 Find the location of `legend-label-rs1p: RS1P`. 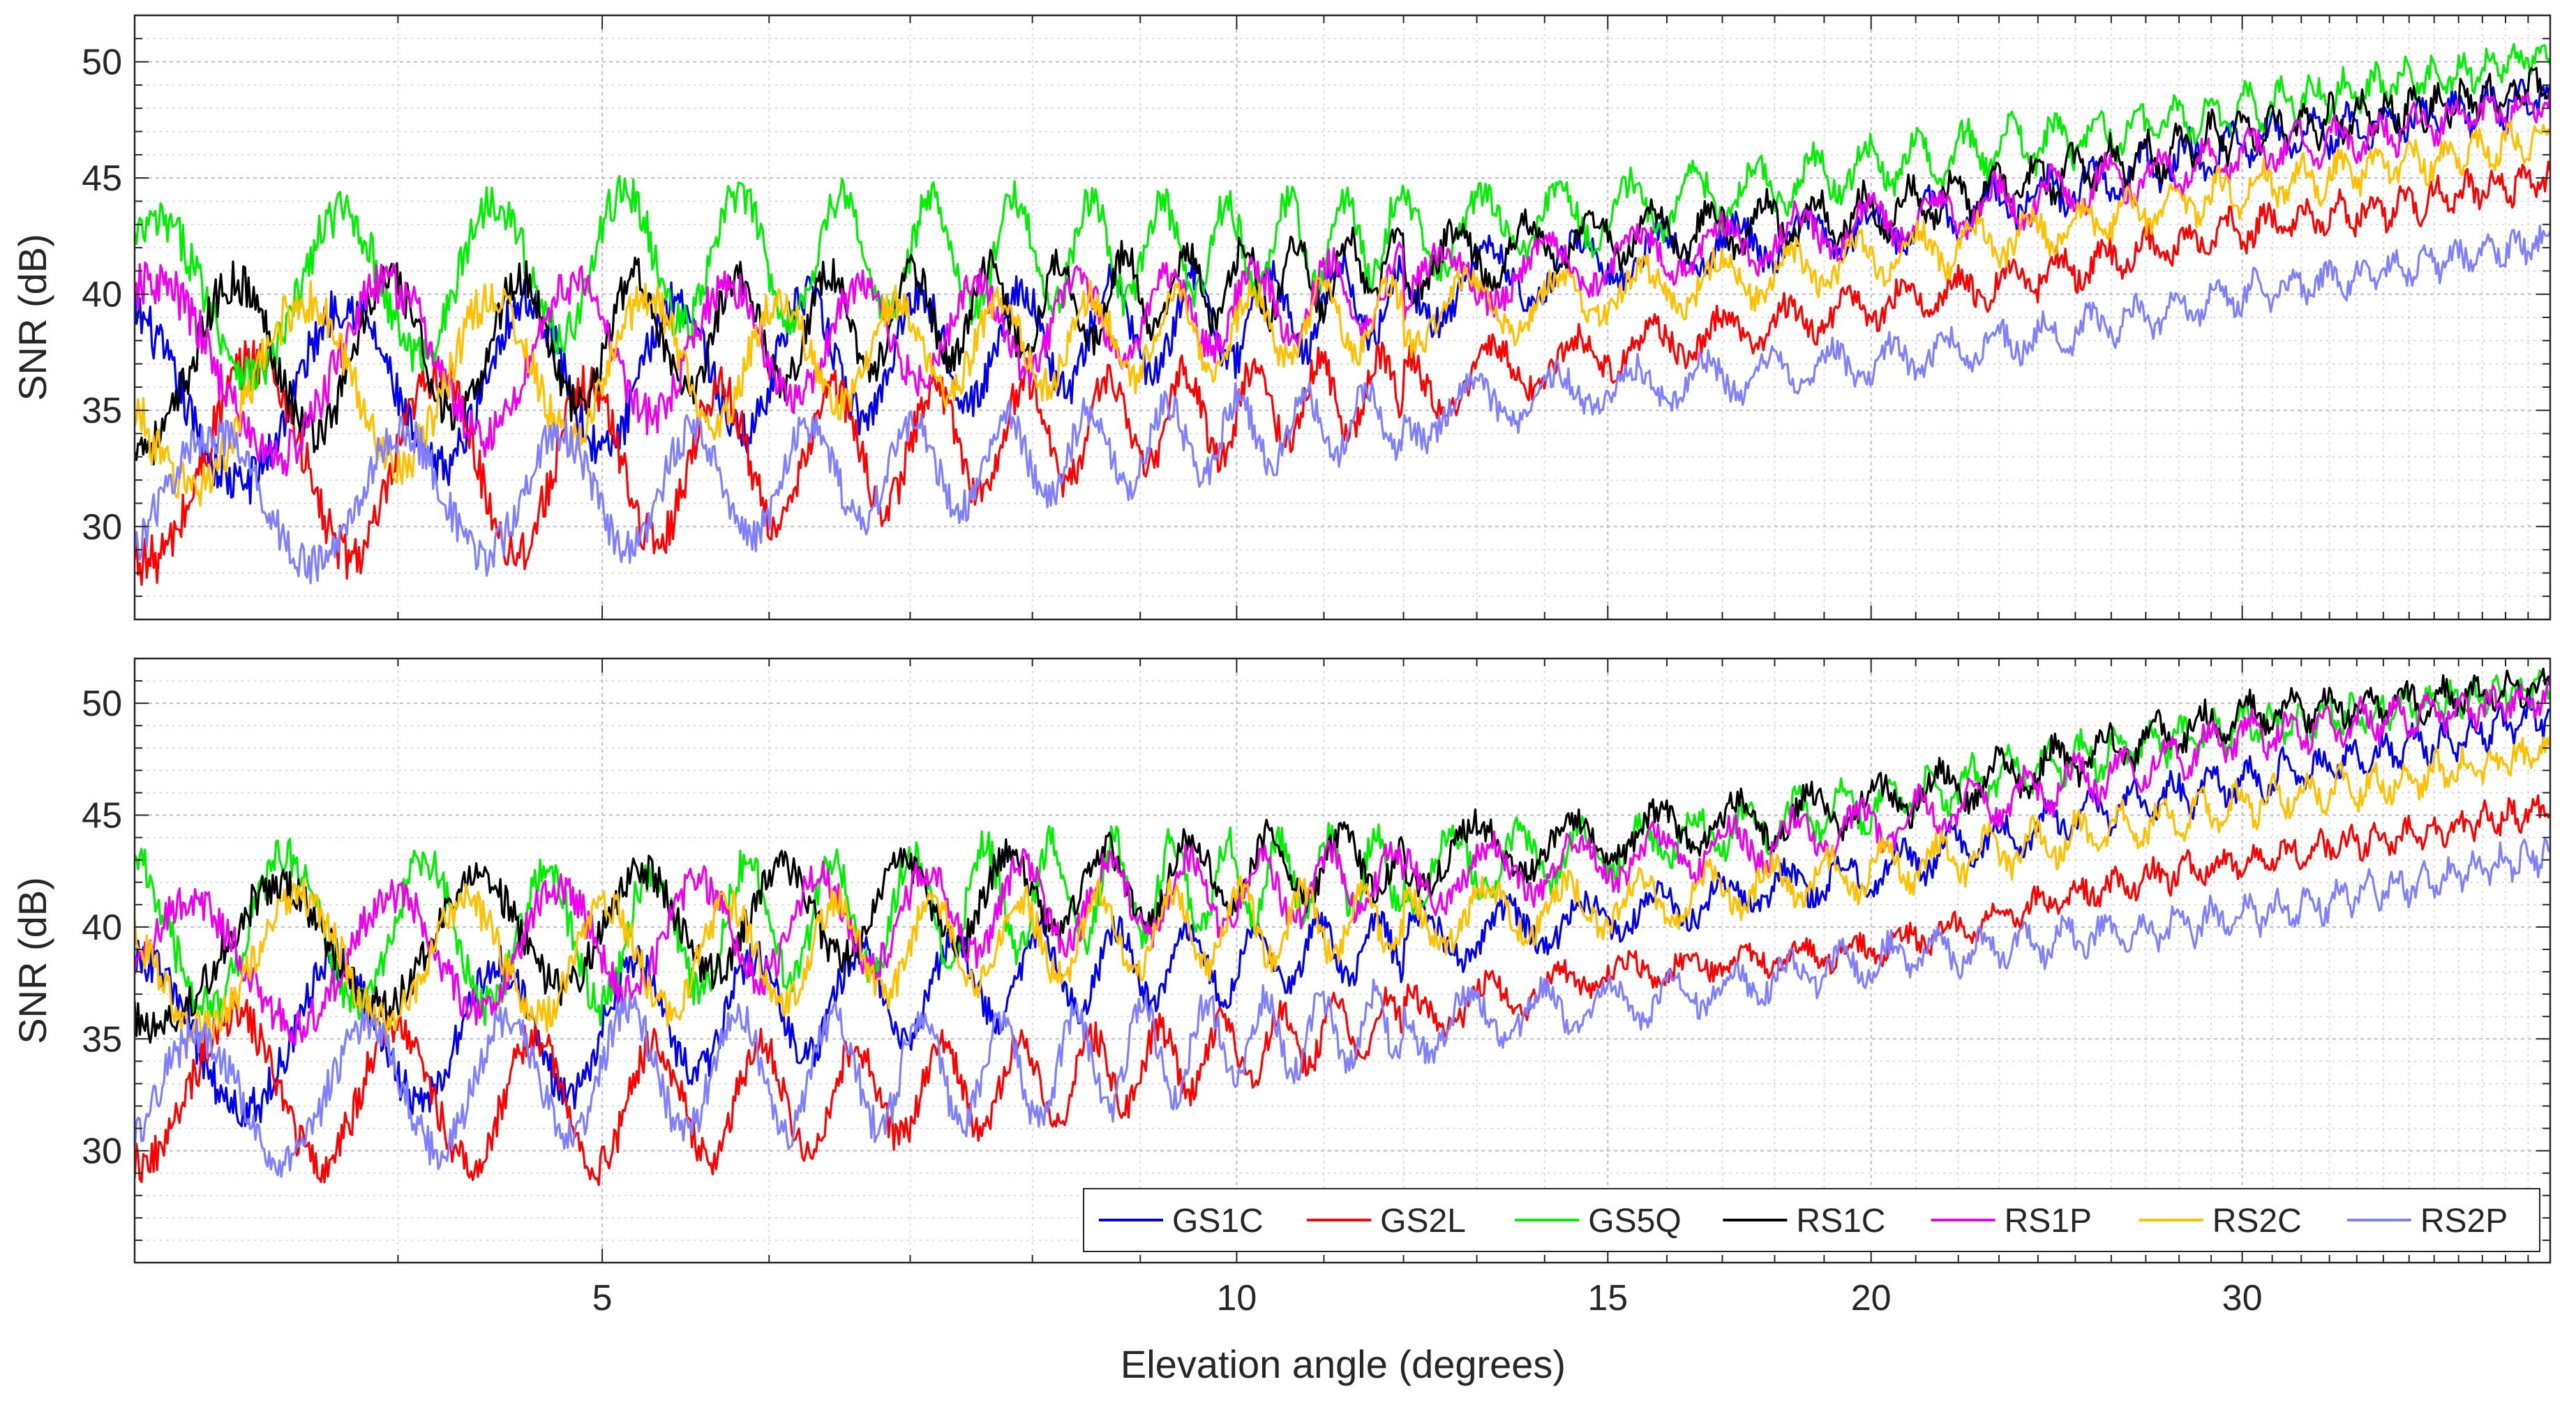

legend-label-rs1p: RS1P is located at coordinates (2048, 1221).